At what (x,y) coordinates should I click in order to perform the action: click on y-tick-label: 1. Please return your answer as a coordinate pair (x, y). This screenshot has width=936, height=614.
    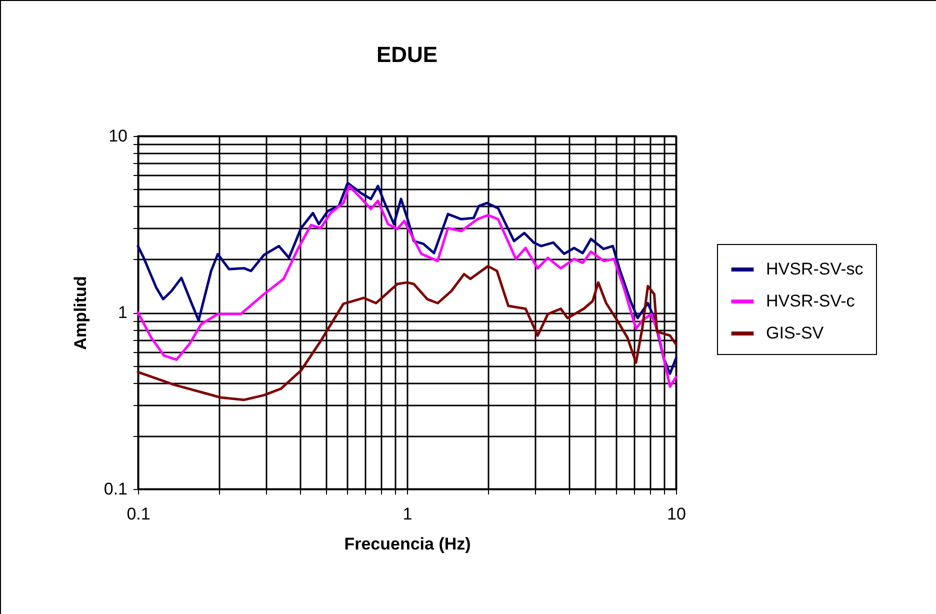
    Looking at the image, I should click on (123, 312).